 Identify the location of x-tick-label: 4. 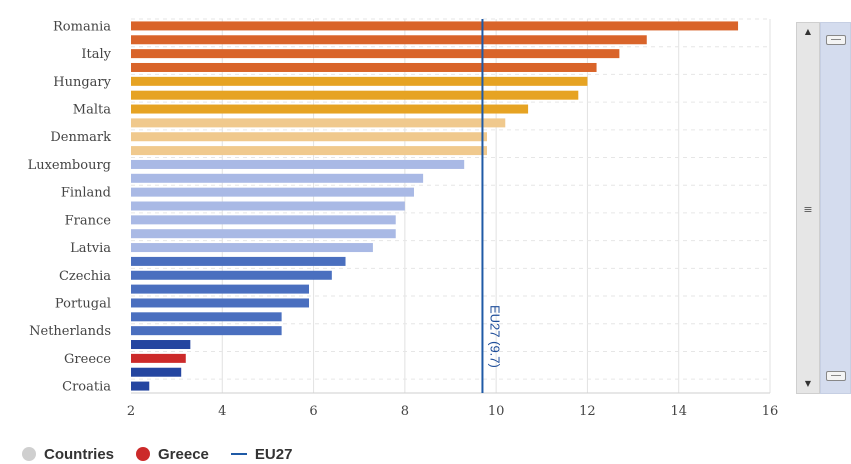
(222, 411).